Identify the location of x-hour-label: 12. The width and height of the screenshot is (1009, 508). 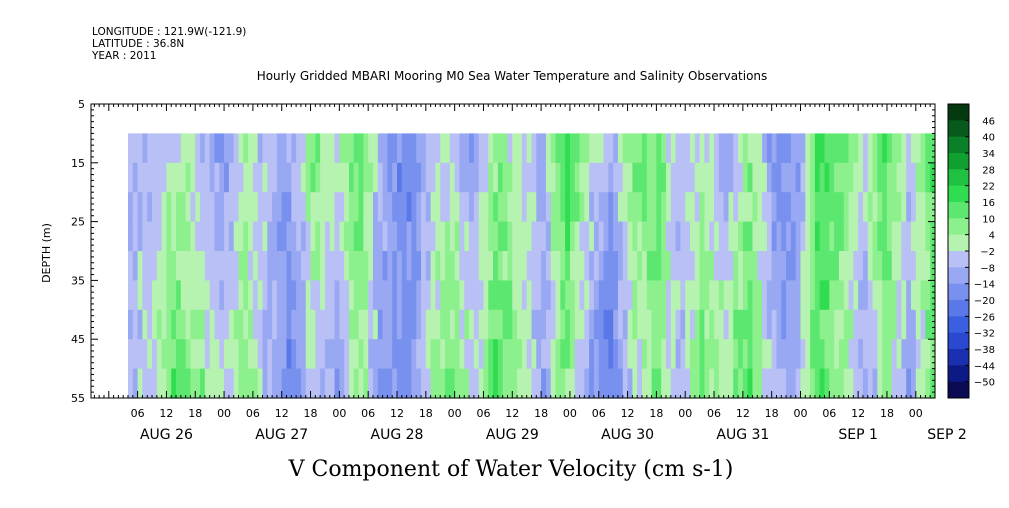
(858, 413).